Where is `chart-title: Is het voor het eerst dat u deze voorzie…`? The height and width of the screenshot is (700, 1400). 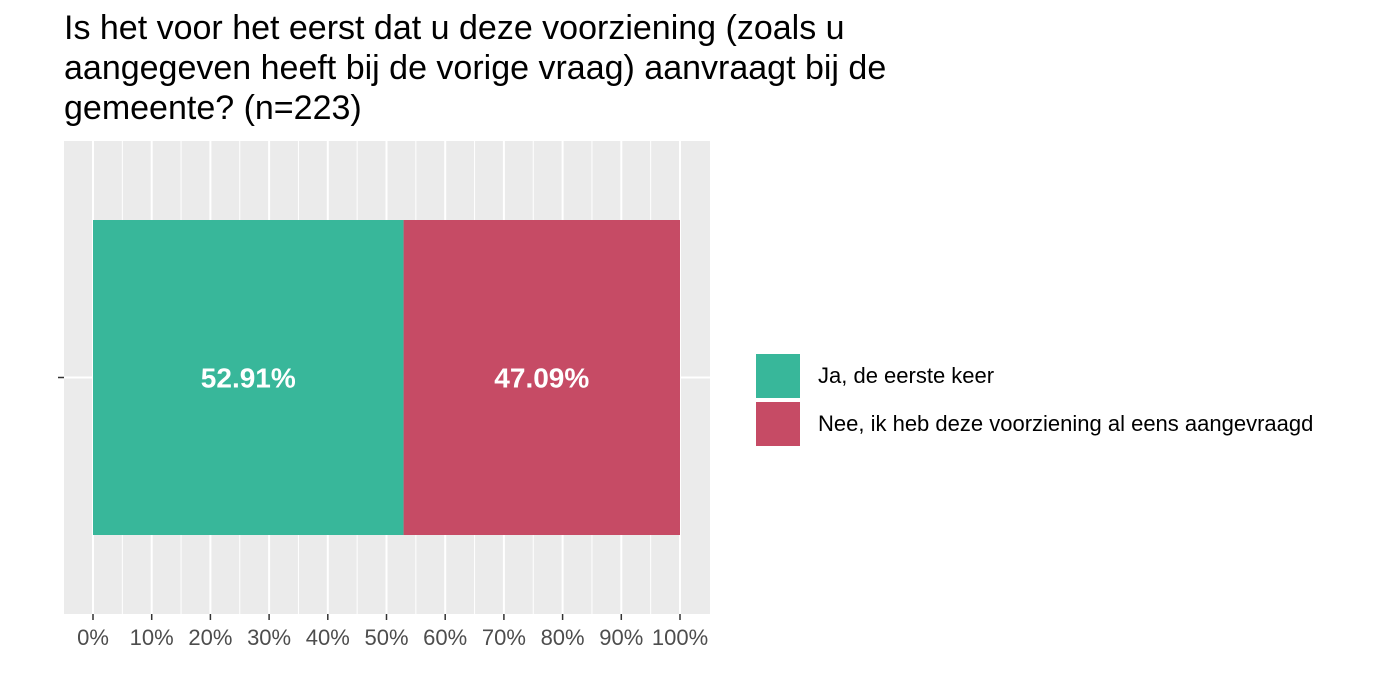
chart-title: Is het voor het eerst dat u deze voorzie… is located at coordinates (475, 68).